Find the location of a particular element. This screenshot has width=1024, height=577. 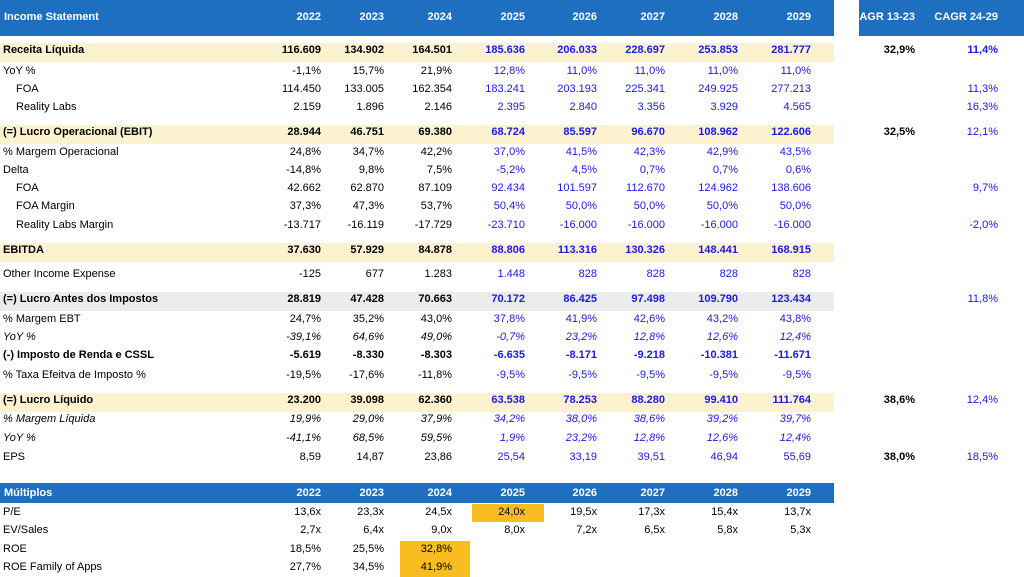

table-cell: 37,3% is located at coordinates (305, 206).